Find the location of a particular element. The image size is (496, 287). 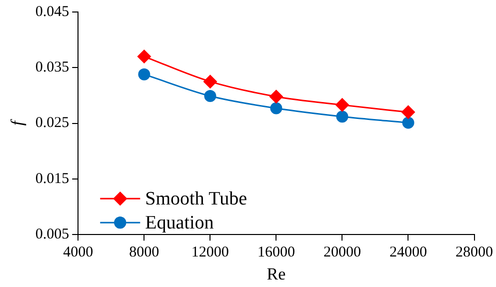

x-tick-label: 4000 is located at coordinates (78, 252).